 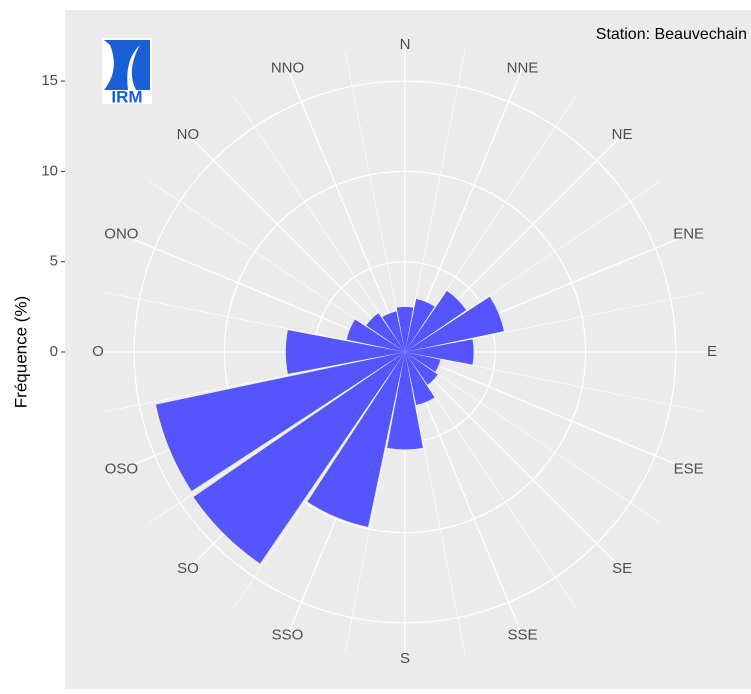 I want to click on direction-label: NE, so click(x=622, y=134).